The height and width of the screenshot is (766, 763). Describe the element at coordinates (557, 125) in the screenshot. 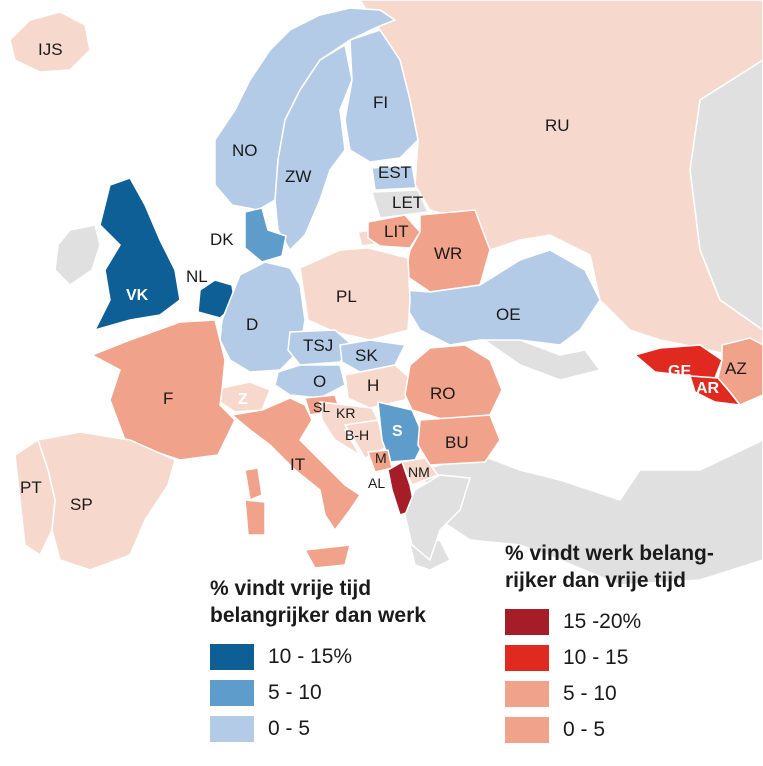

I see `label-ru: RU` at that location.